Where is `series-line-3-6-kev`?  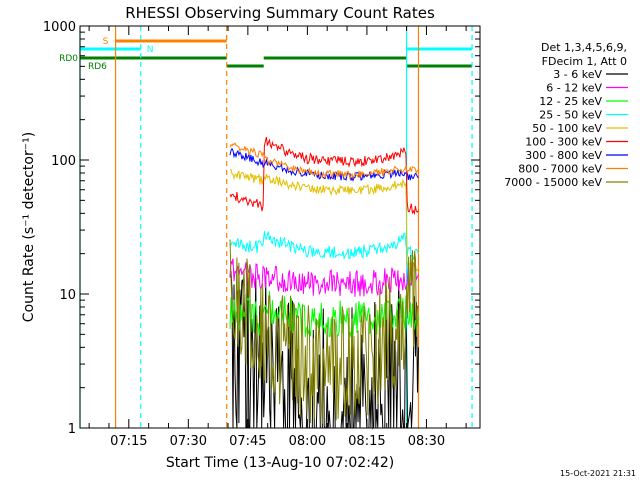
series-line-3-6-kev is located at coordinates (324, 350).